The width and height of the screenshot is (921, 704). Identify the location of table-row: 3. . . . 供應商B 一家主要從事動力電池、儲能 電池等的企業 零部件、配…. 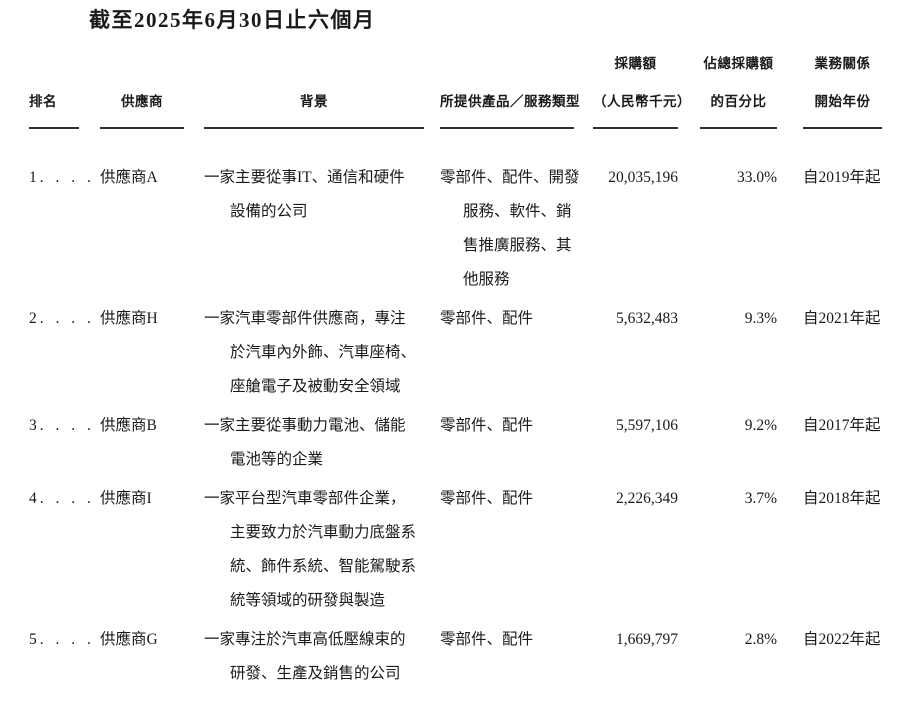
(455, 443).